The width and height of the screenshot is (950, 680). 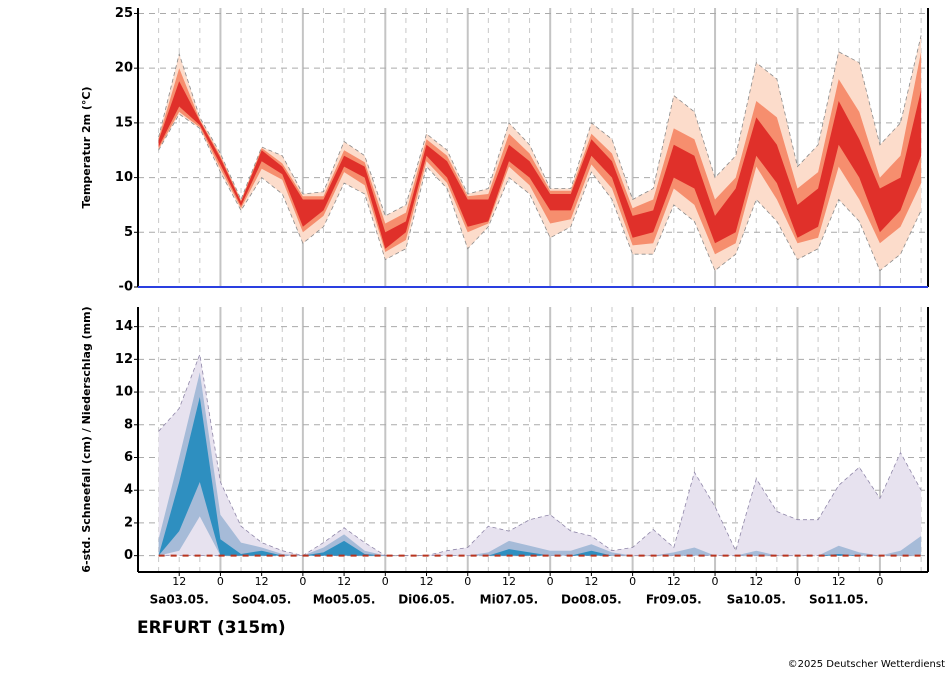 I want to click on y-tick-label: 14, so click(x=124, y=326).